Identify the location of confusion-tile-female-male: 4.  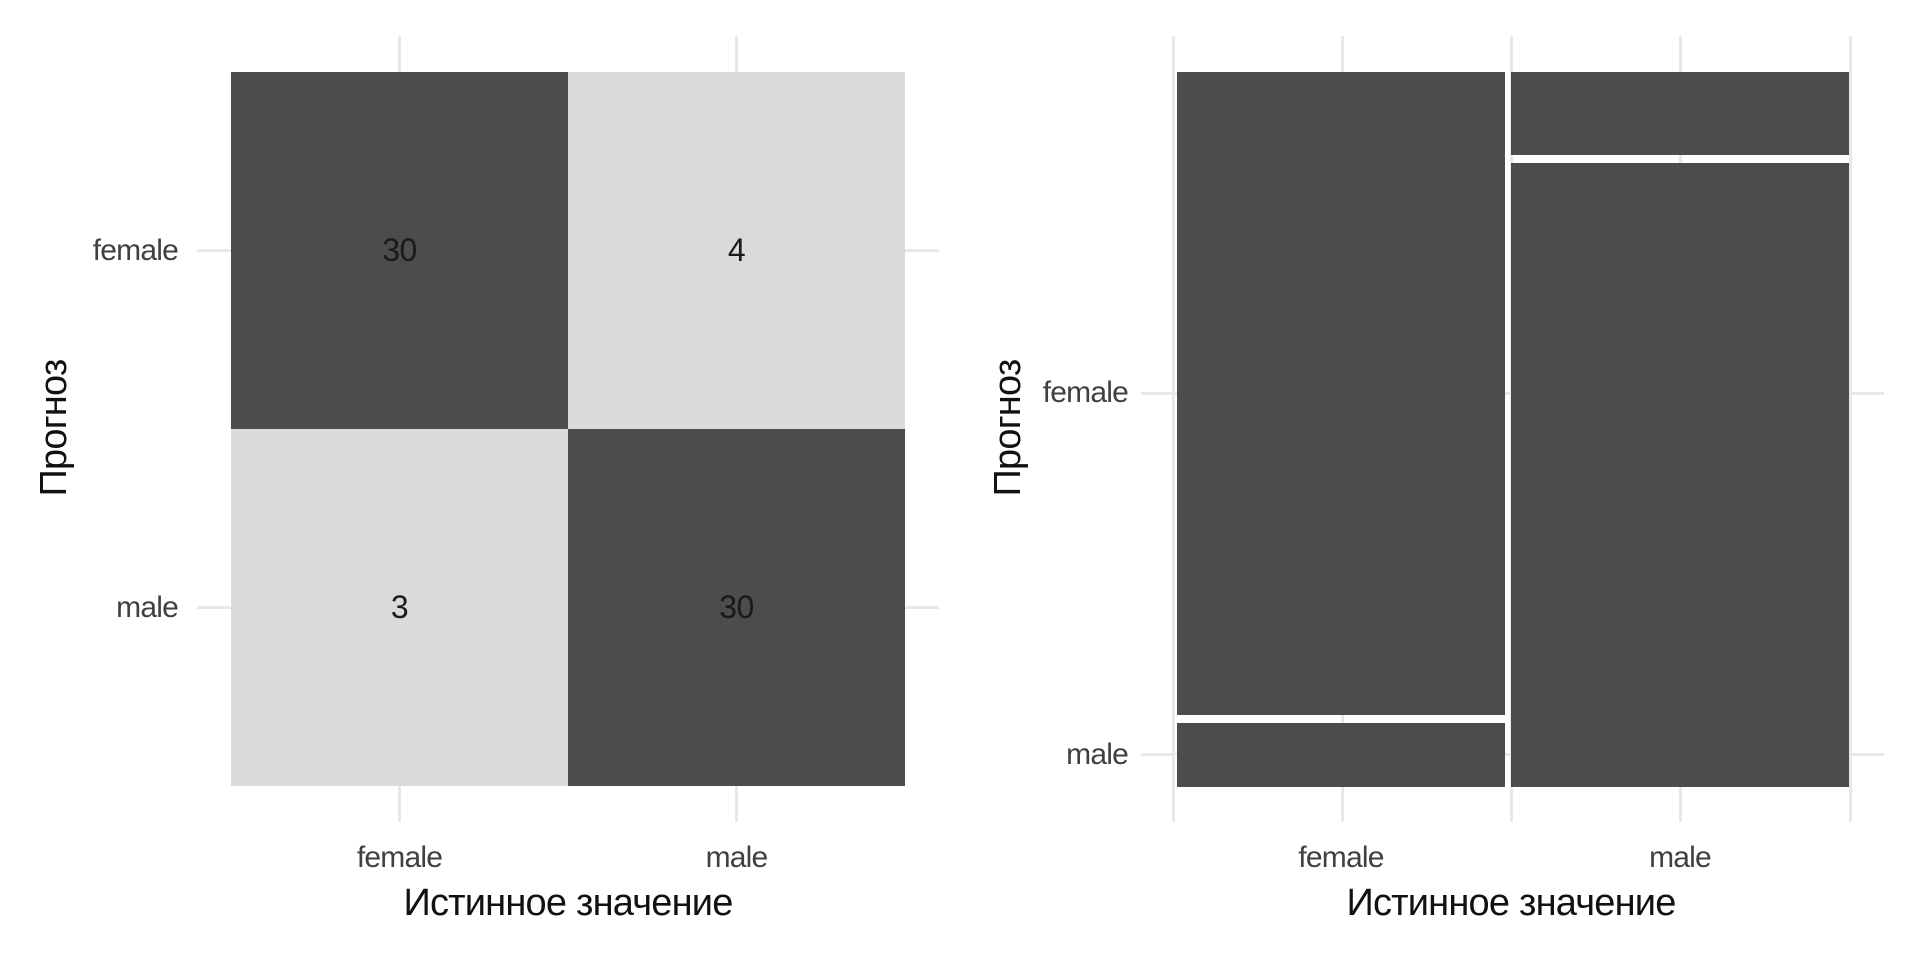
(736, 250).